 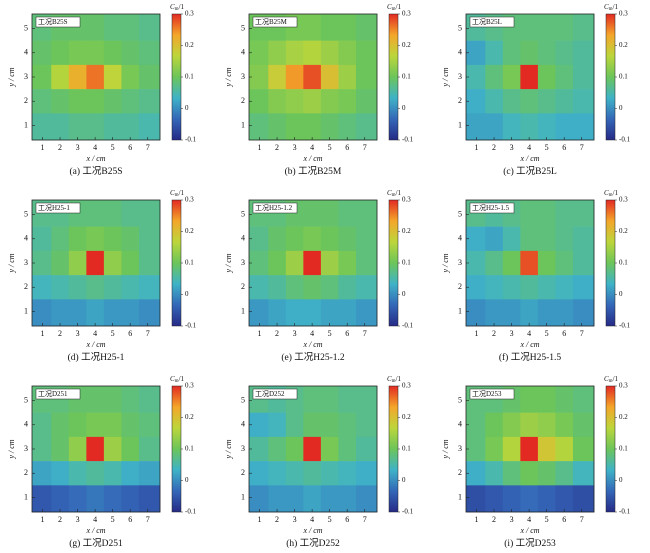 I want to click on x-tick-label: 2, so click(x=277, y=147).